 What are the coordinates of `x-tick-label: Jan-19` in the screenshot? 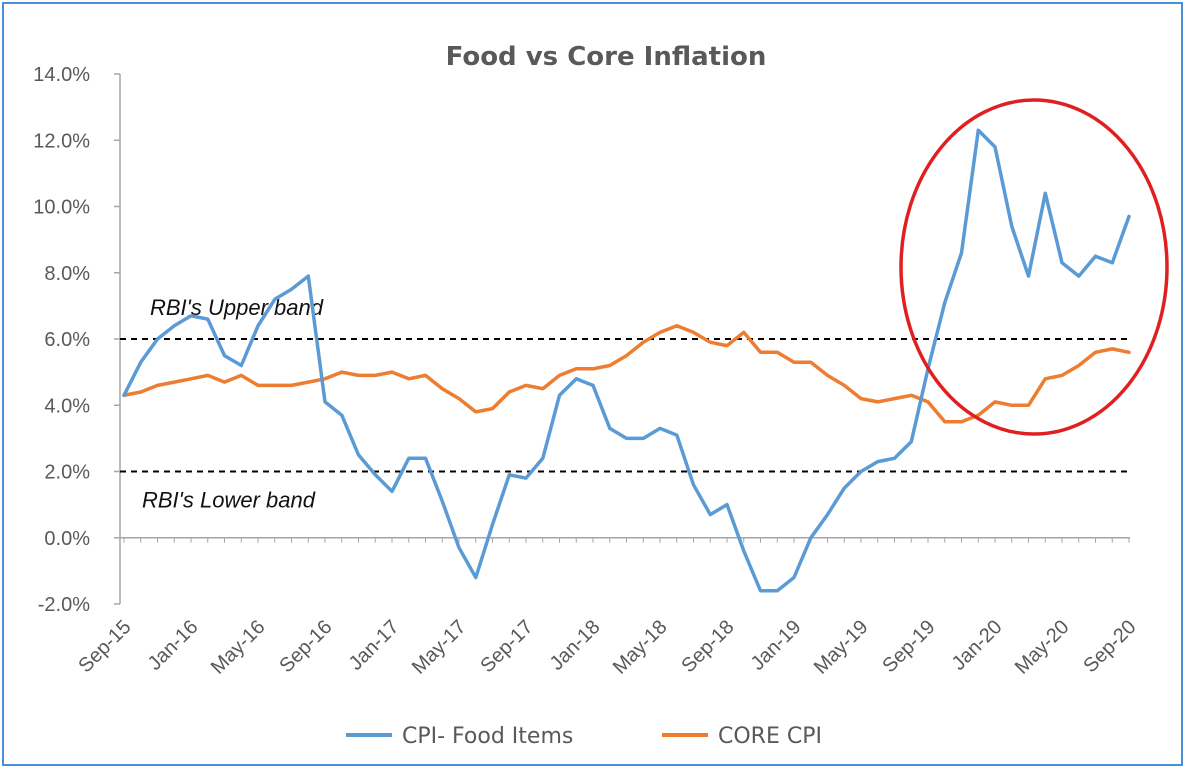 It's located at (776, 645).